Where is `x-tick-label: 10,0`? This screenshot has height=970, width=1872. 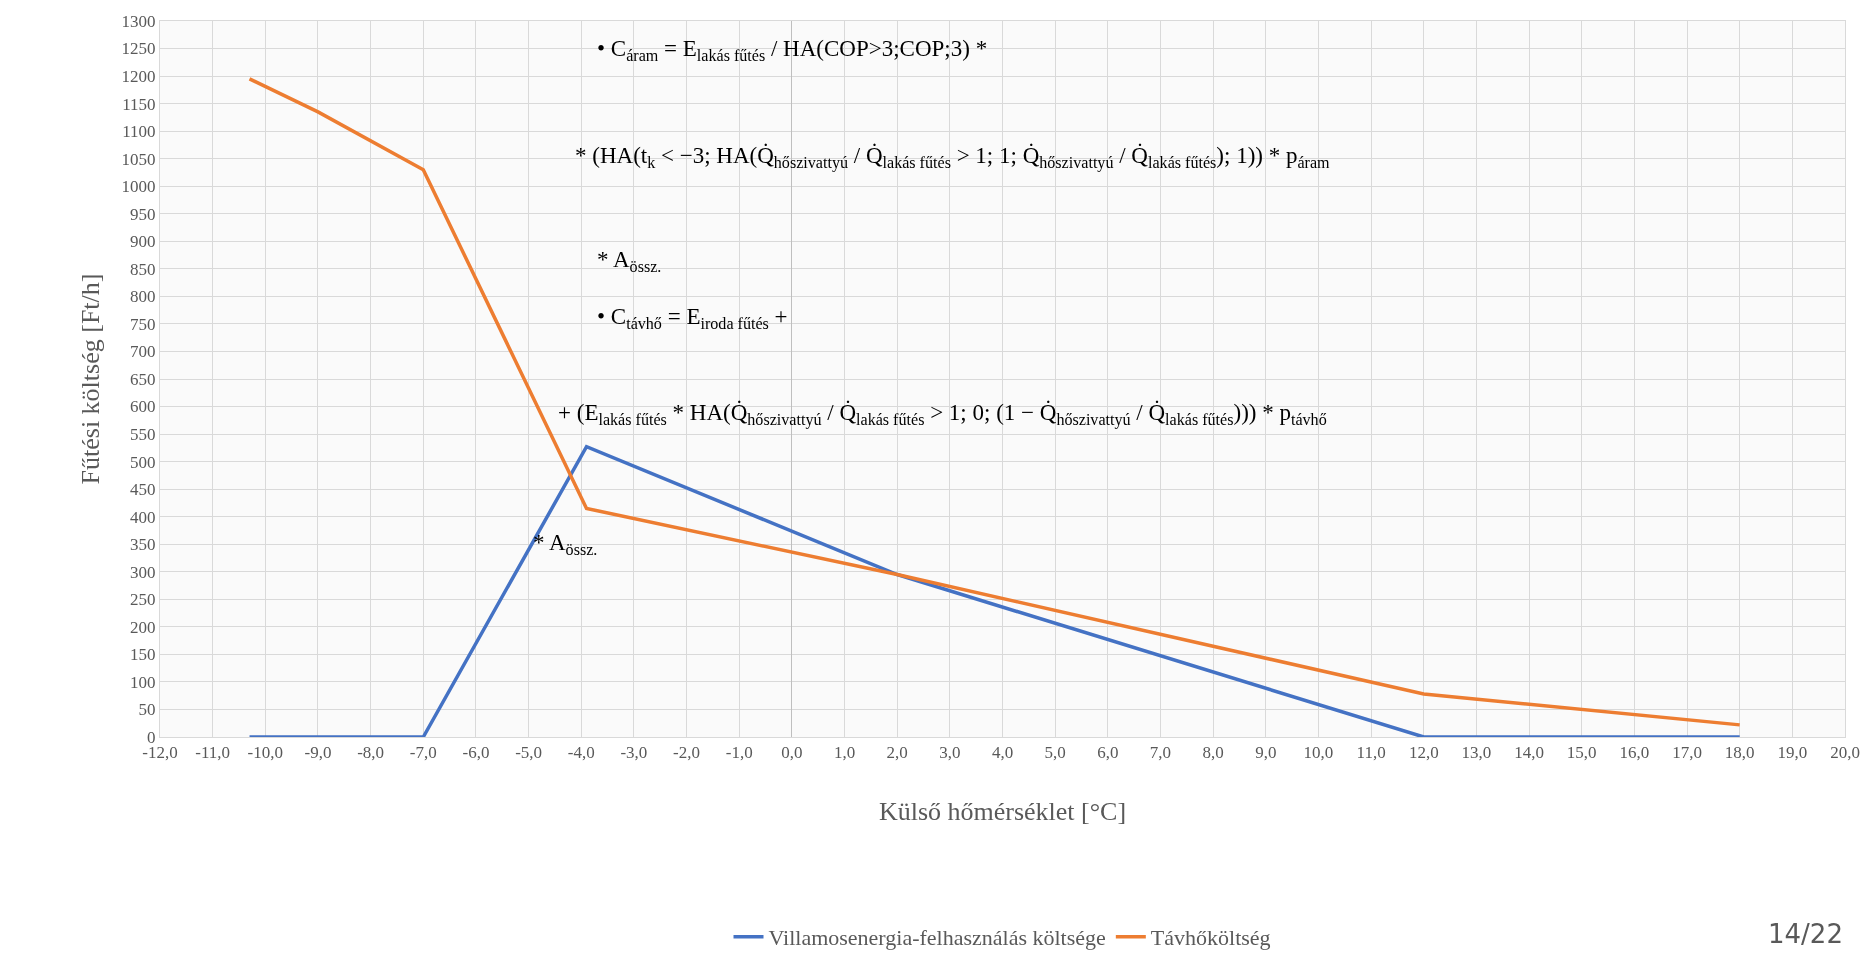 x-tick-label: 10,0 is located at coordinates (1318, 753).